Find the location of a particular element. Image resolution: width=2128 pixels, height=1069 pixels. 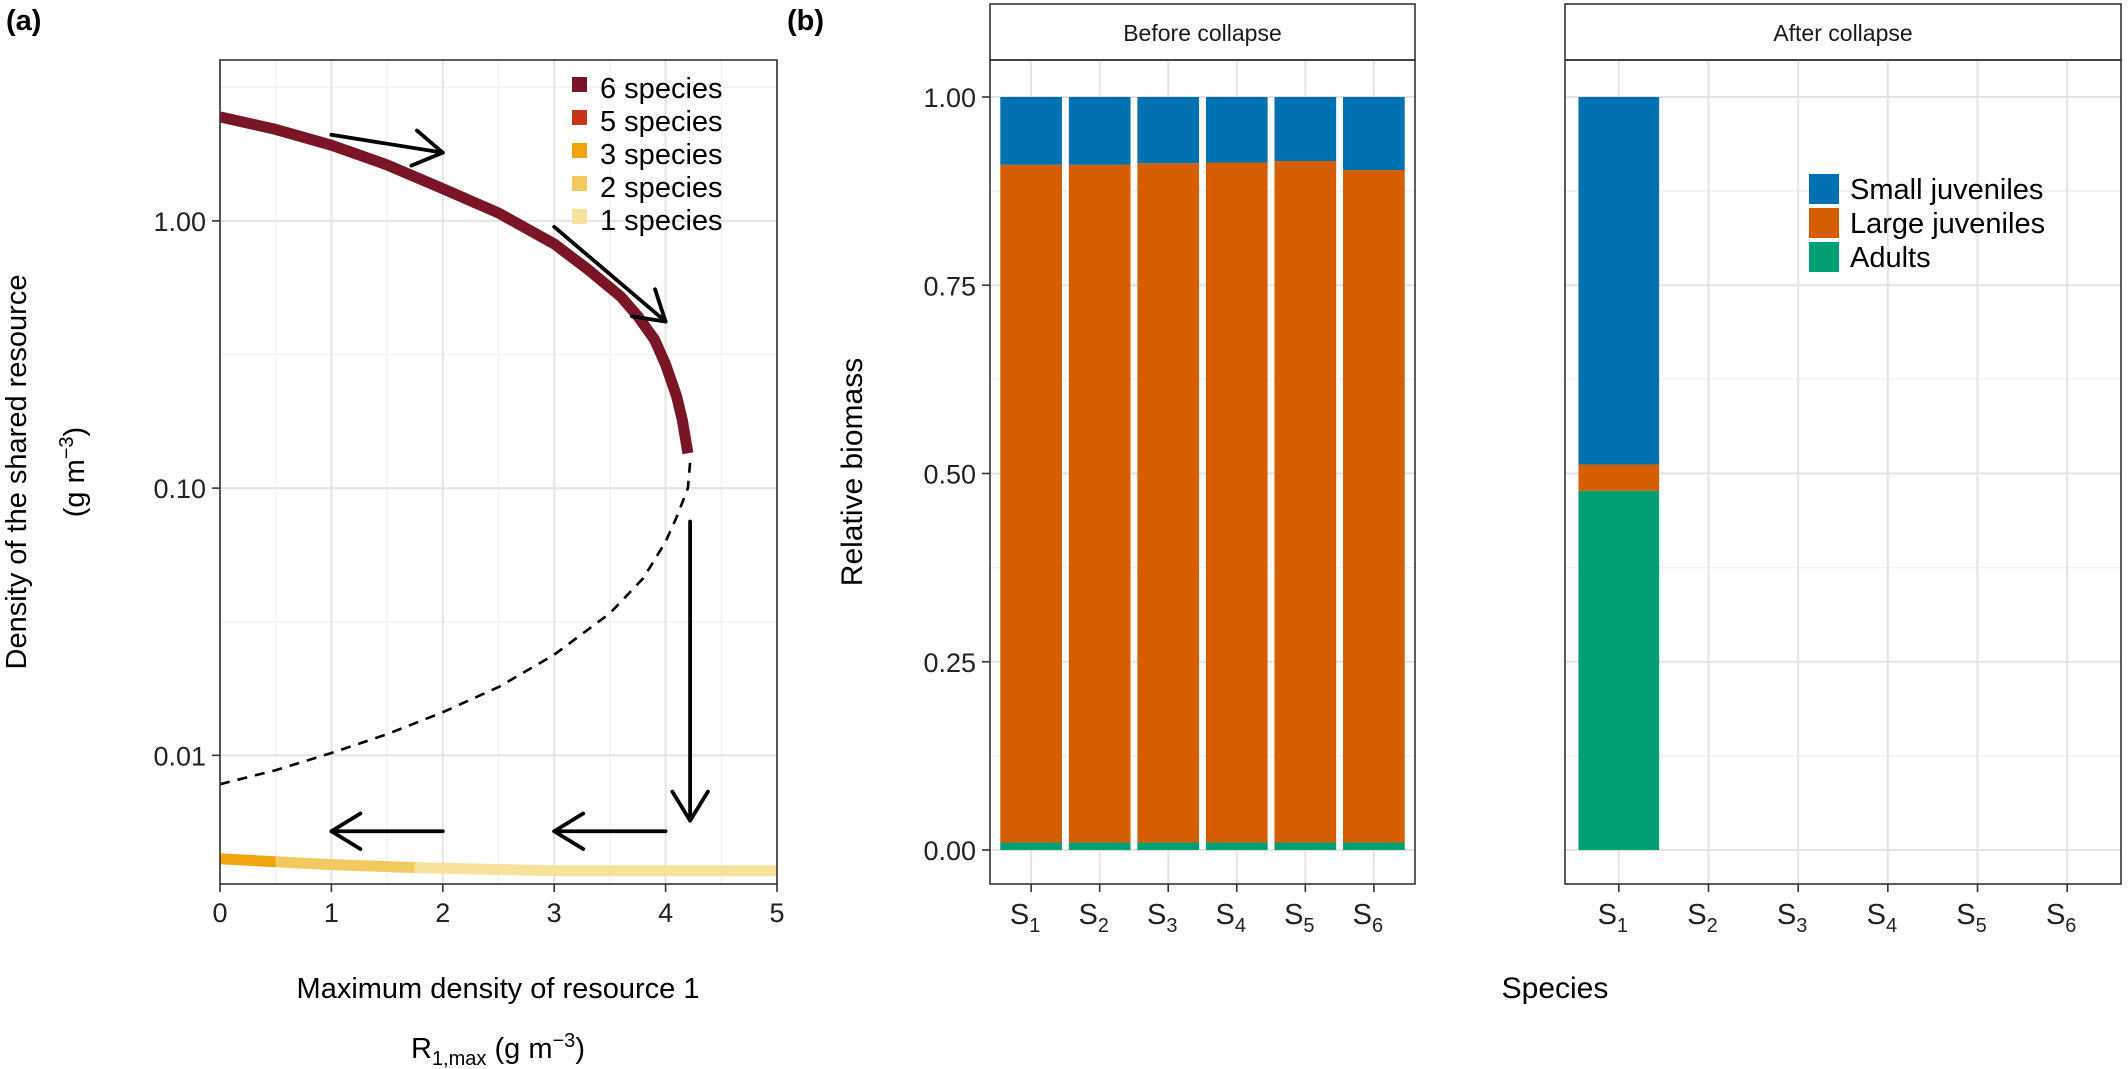

panel-a-y-axis-units: (g m−3) is located at coordinates (73, 472).